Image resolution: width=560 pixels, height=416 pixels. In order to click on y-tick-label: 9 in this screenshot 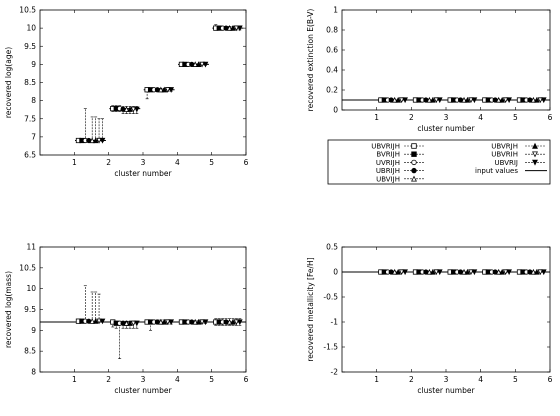, I will do `click(33, 64)`.